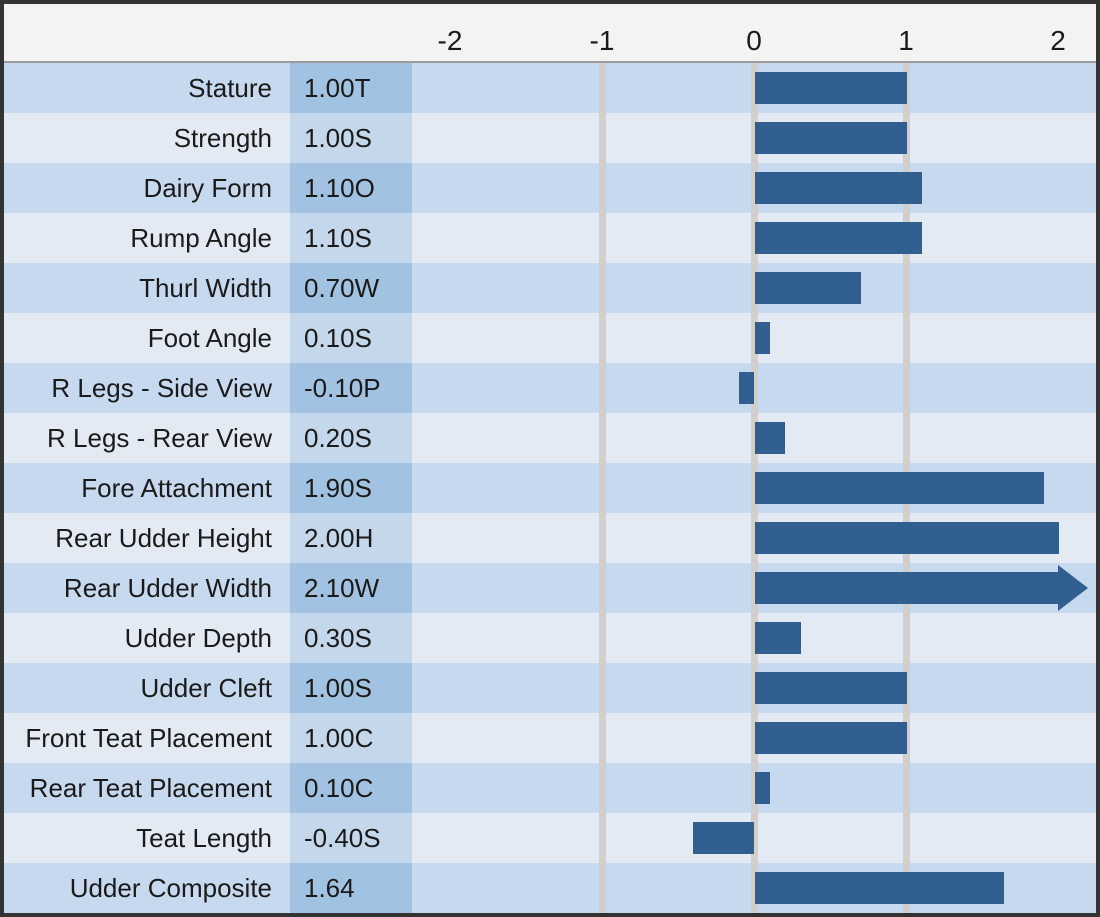 The height and width of the screenshot is (917, 1100). What do you see at coordinates (351, 788) in the screenshot?
I see `trait-value: 0.10C` at bounding box center [351, 788].